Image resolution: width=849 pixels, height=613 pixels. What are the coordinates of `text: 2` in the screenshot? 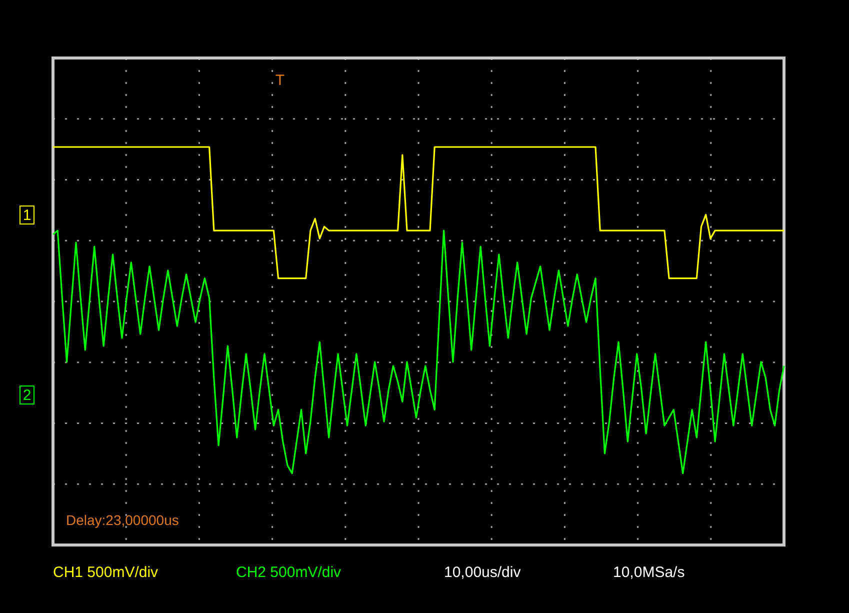 It's located at (27, 395).